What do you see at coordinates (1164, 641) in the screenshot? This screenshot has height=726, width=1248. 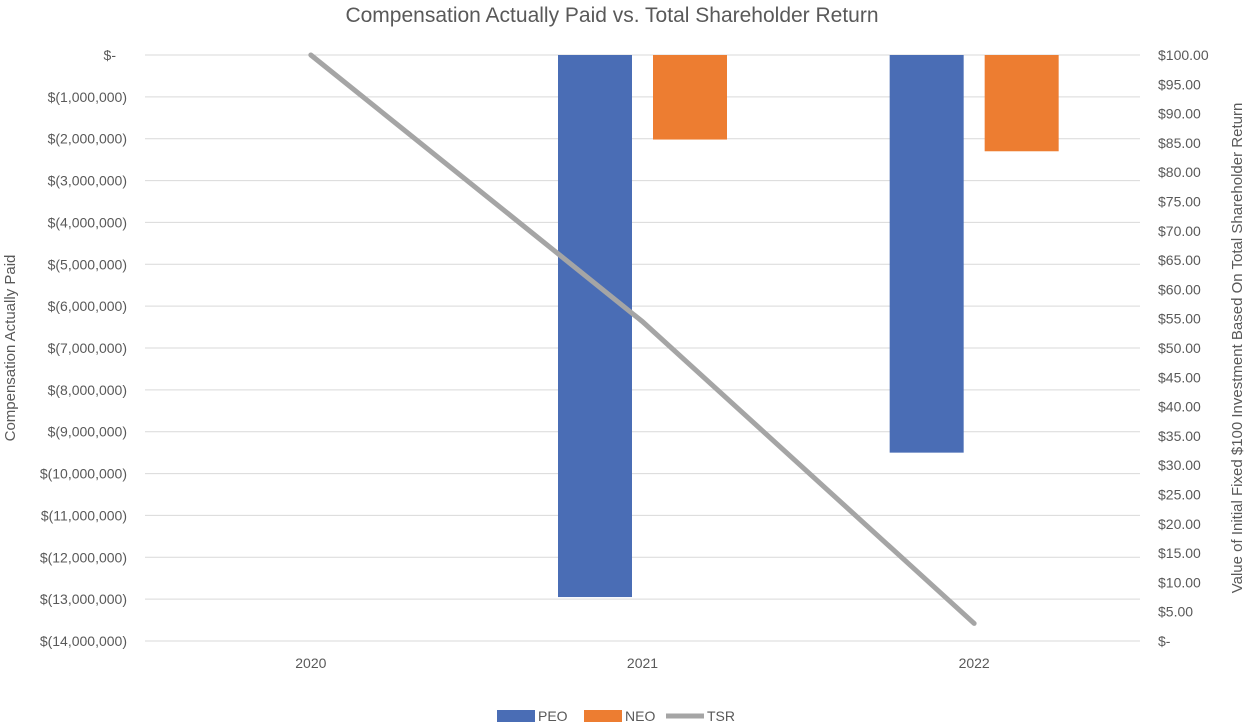 I see `y2-tick-label: $-` at bounding box center [1164, 641].